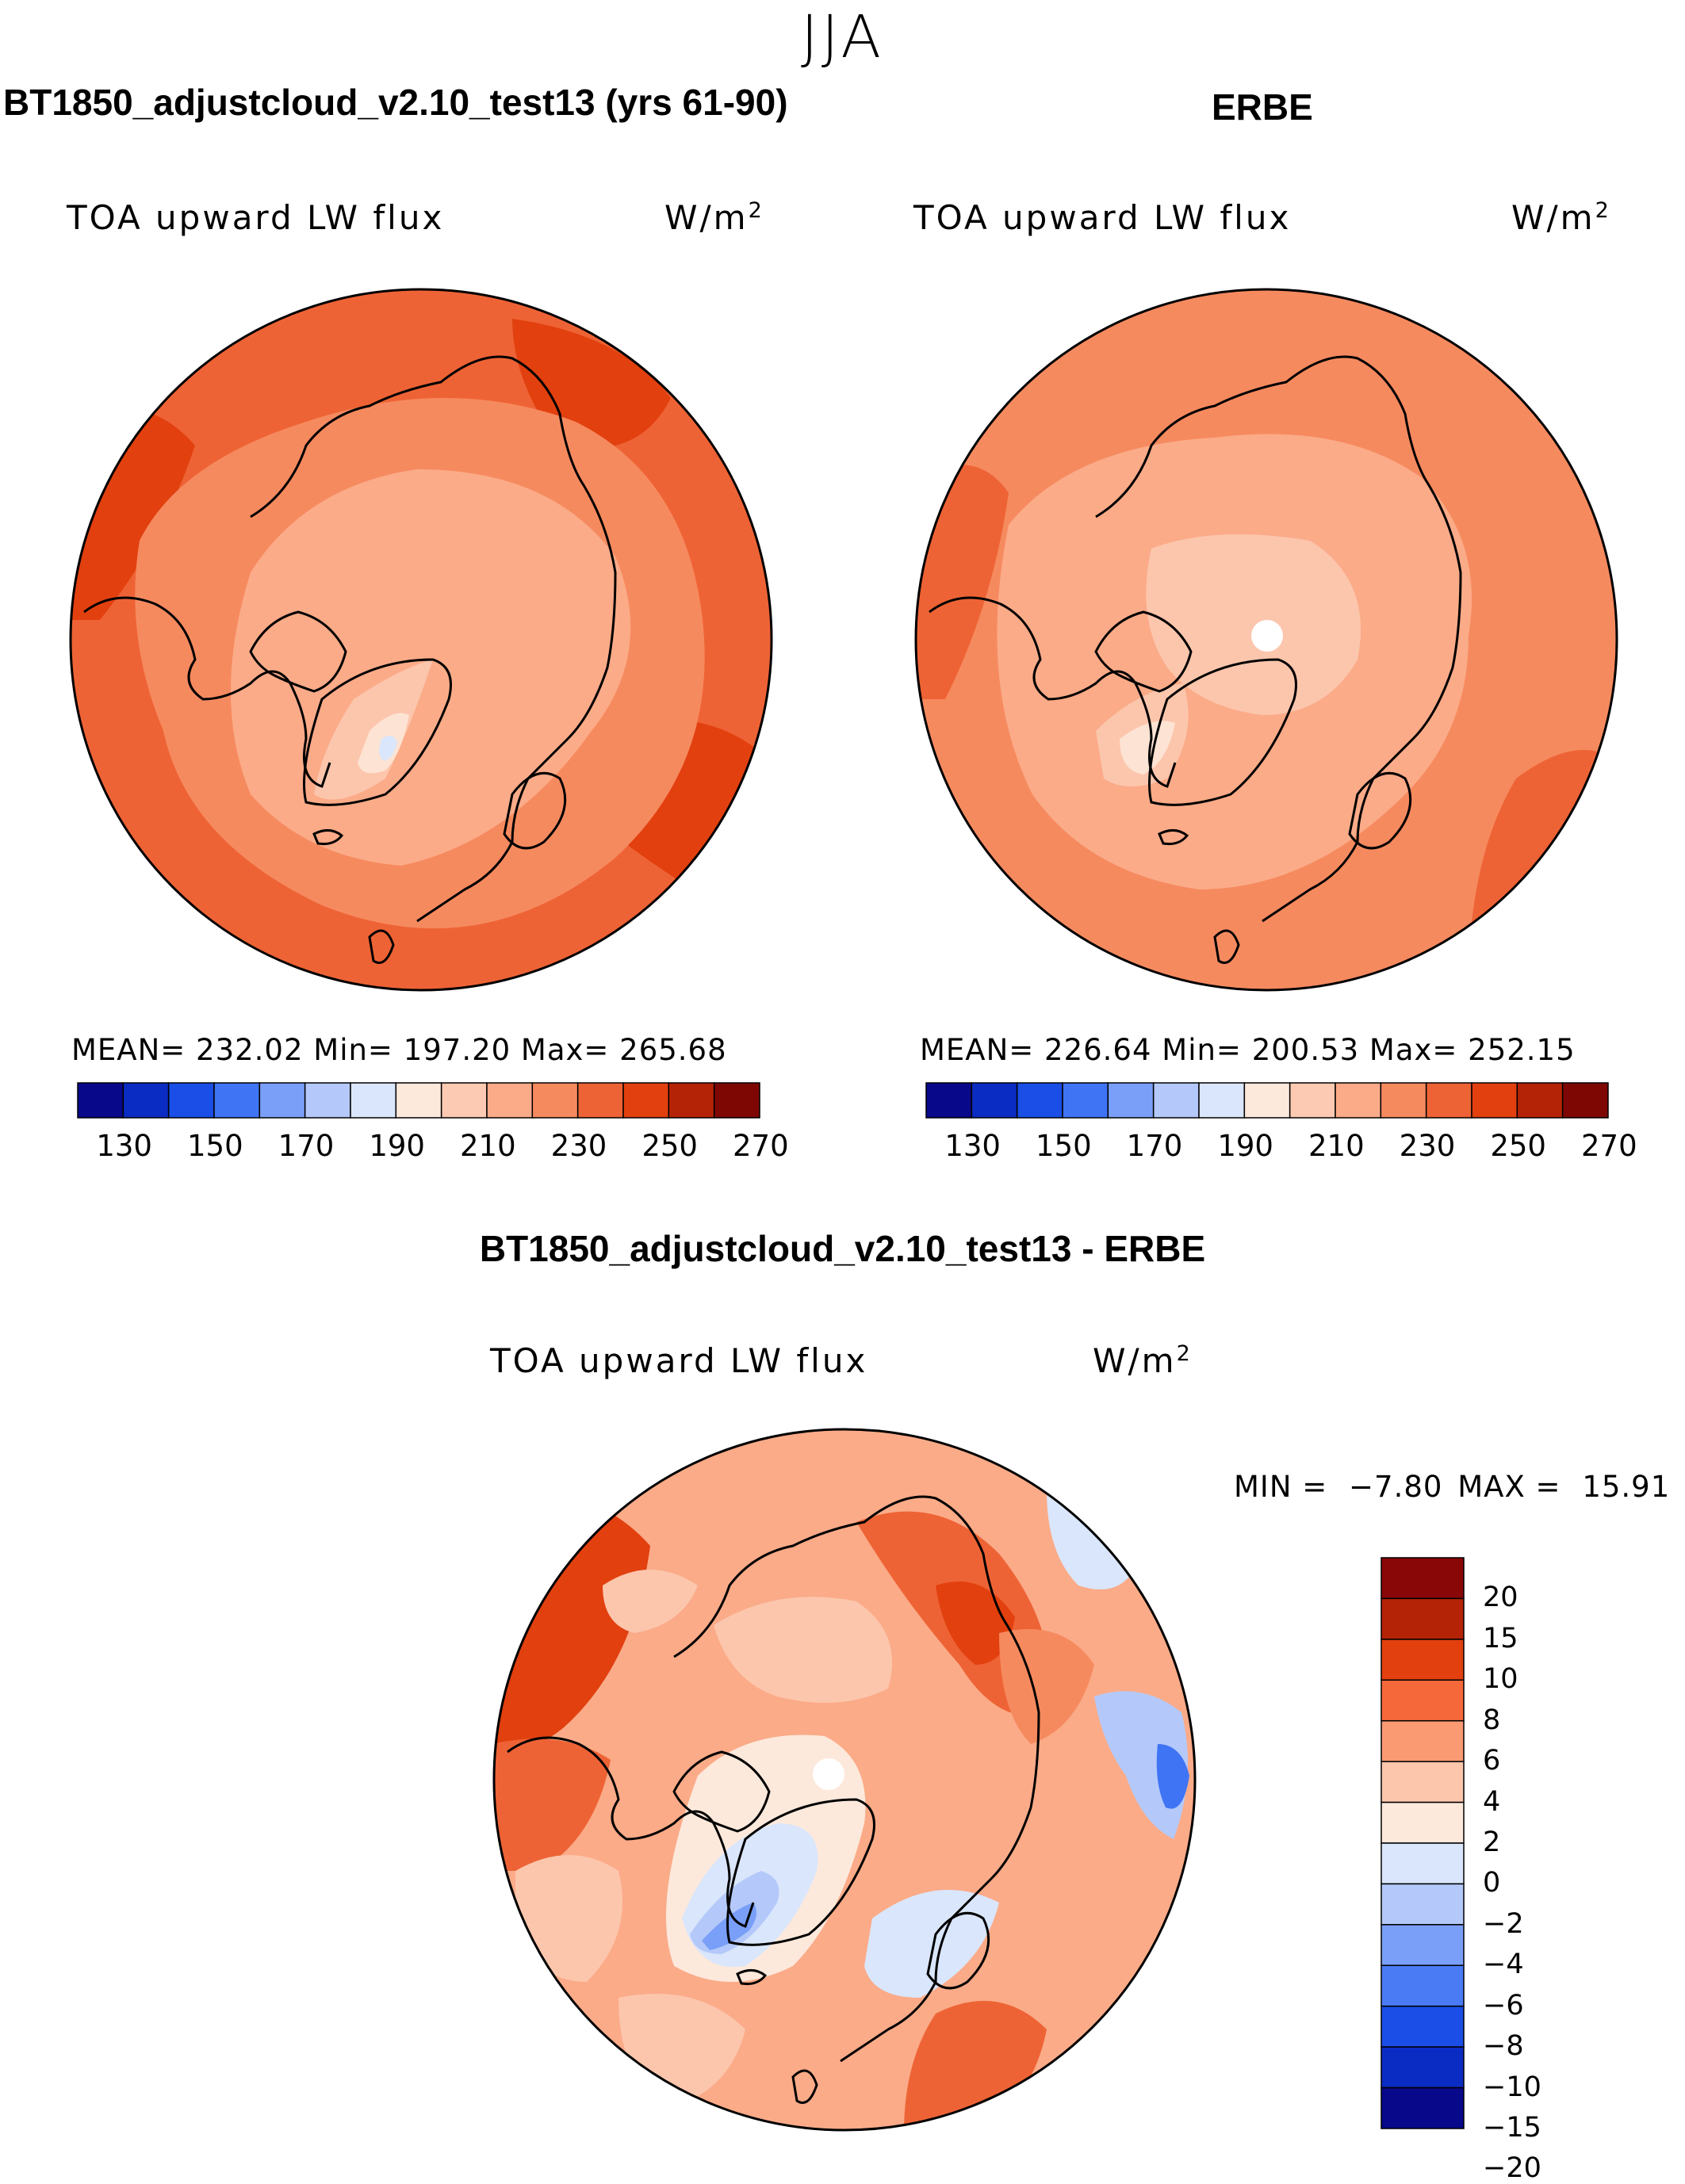 The width and height of the screenshot is (1685, 2184). I want to click on right-map-field-210-greenland, so click(1147, 748).